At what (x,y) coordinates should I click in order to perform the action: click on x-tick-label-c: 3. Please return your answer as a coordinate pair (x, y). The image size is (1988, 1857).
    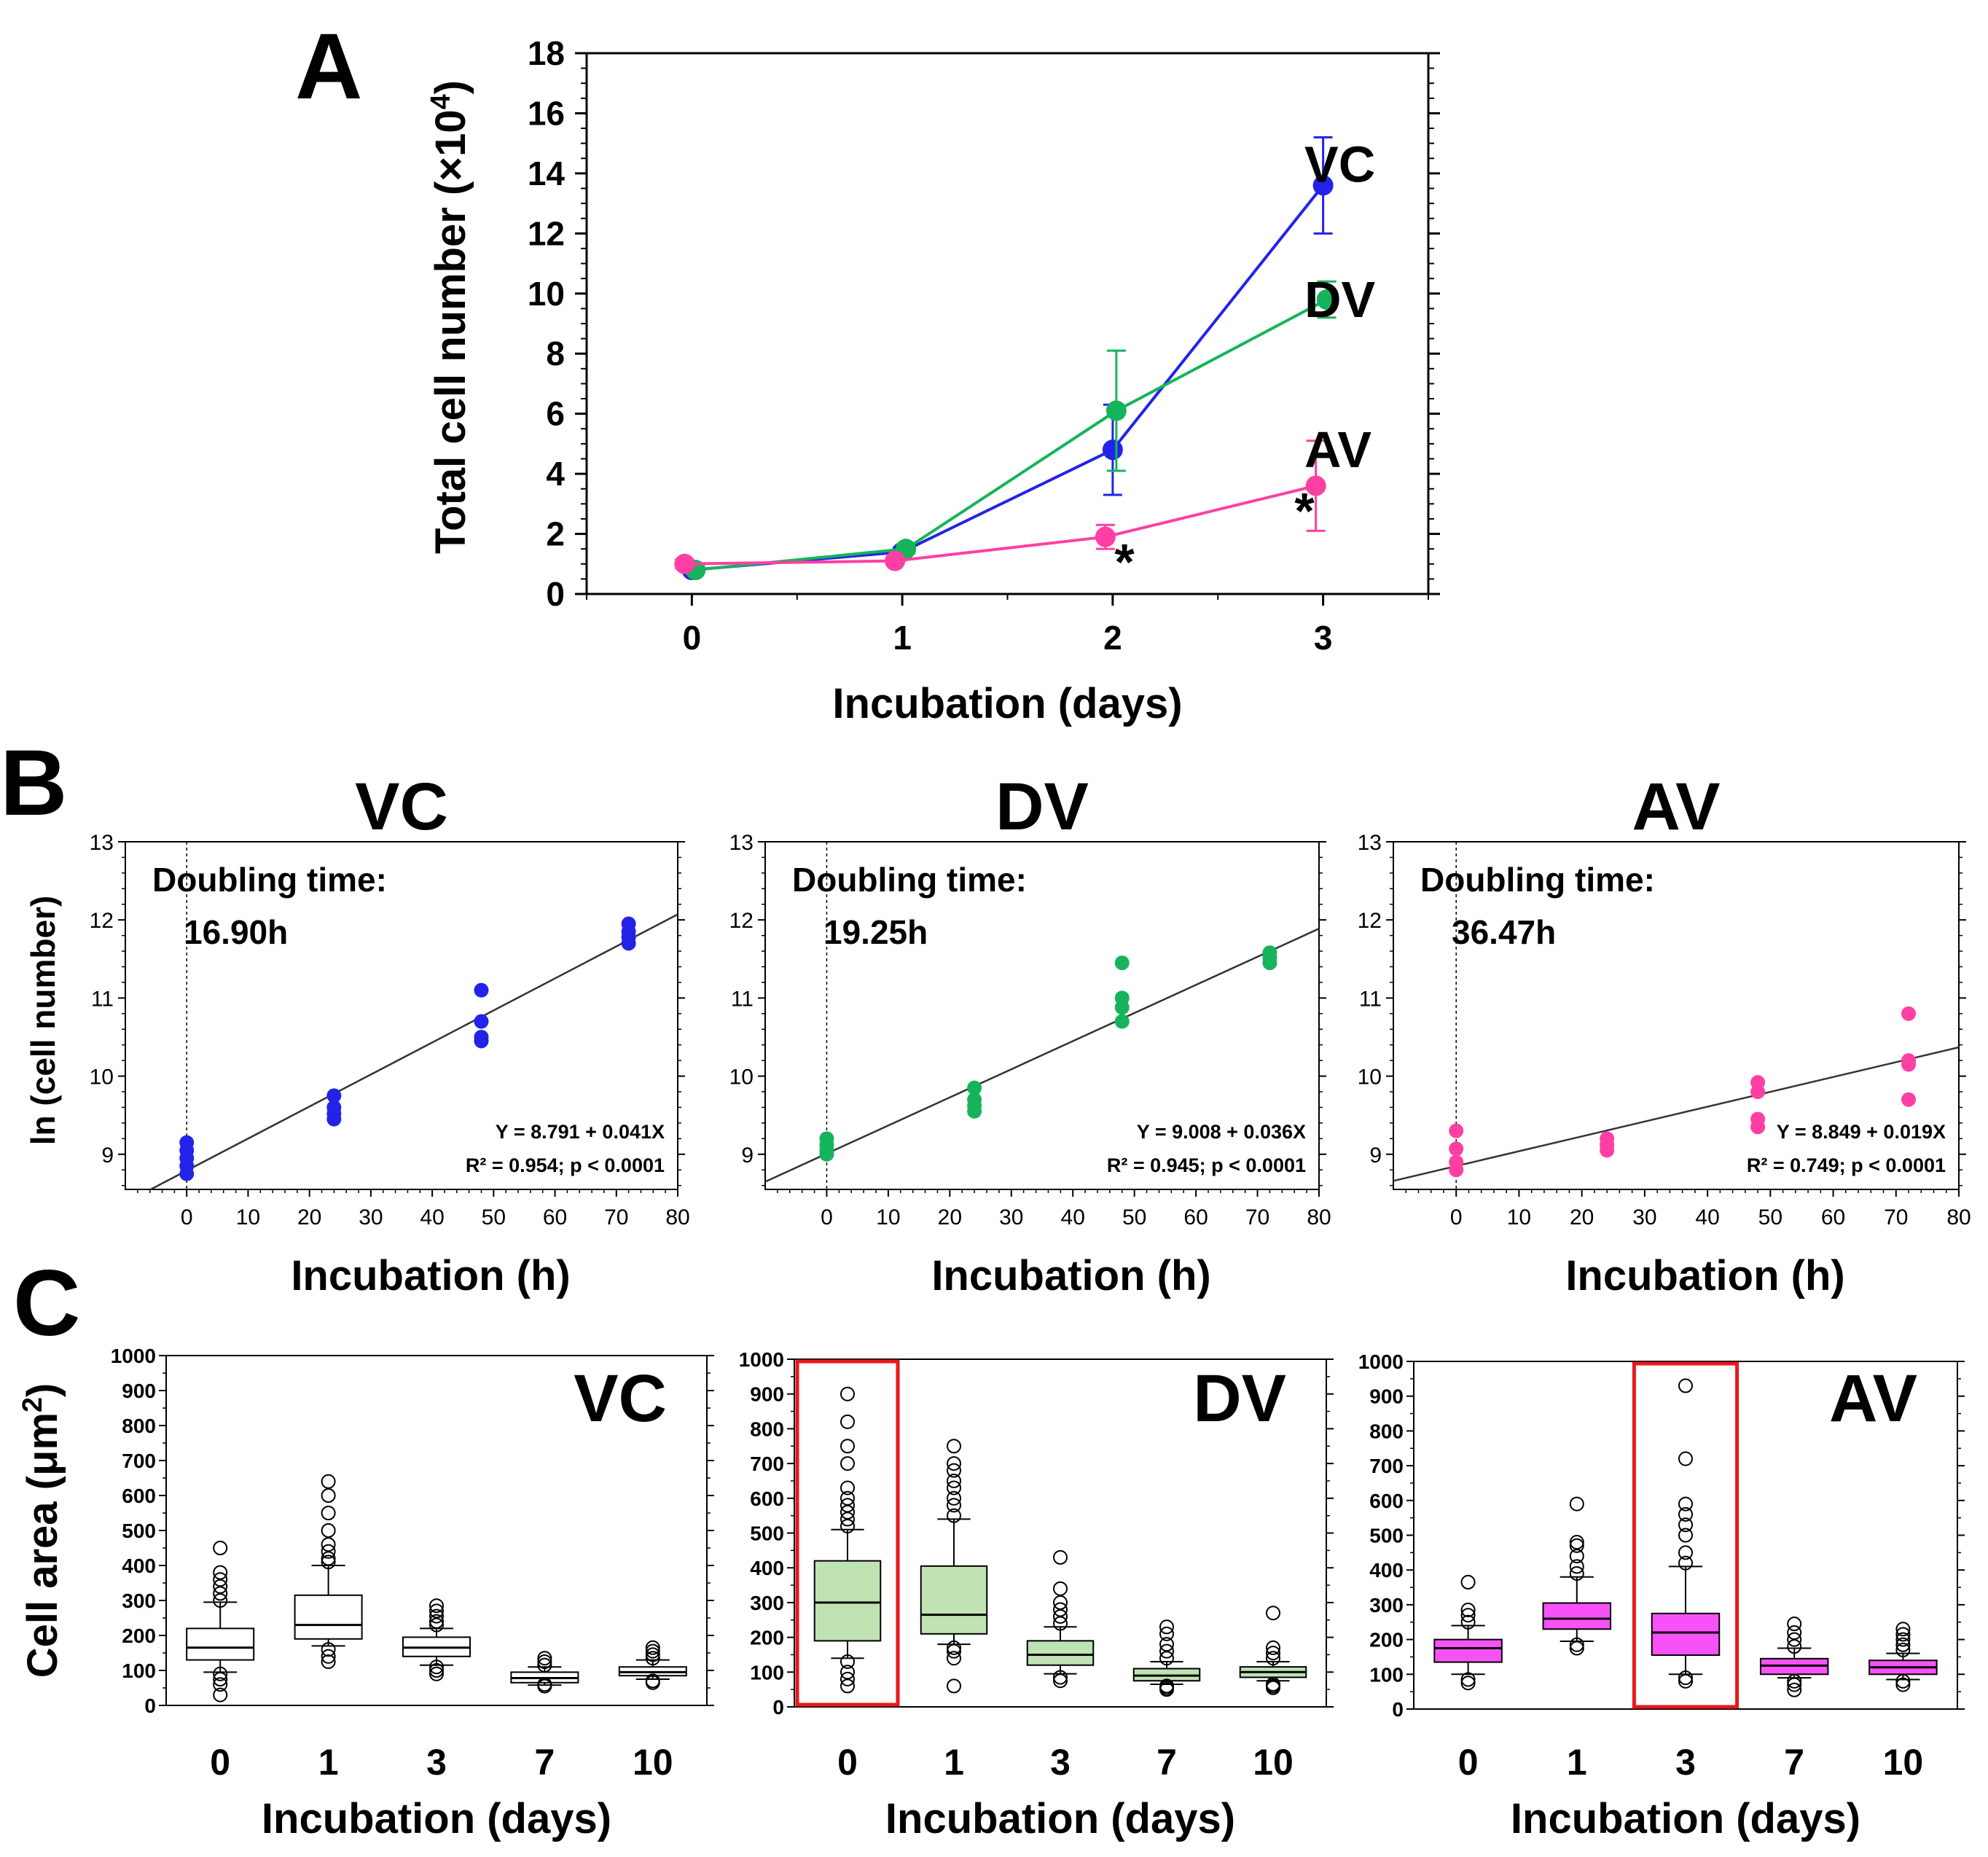
    Looking at the image, I should click on (1686, 1762).